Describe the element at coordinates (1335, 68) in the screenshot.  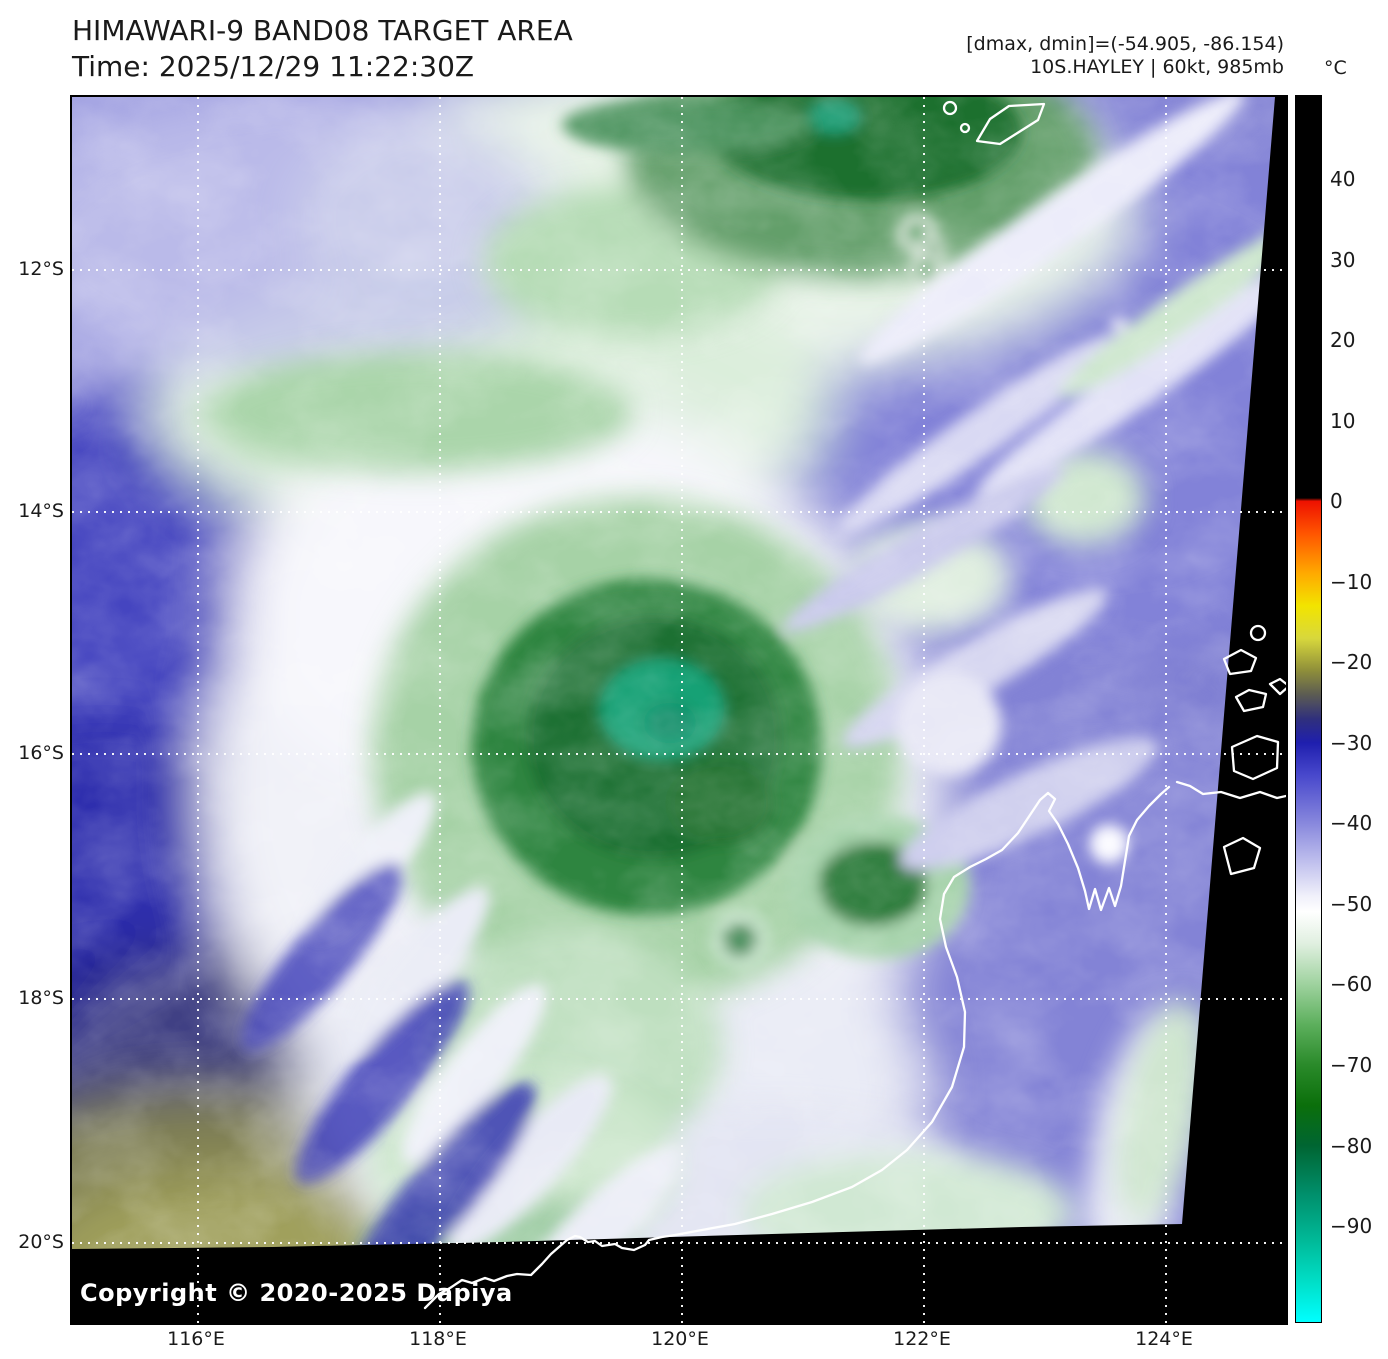
I see `colorbar-unit-label: °C` at that location.